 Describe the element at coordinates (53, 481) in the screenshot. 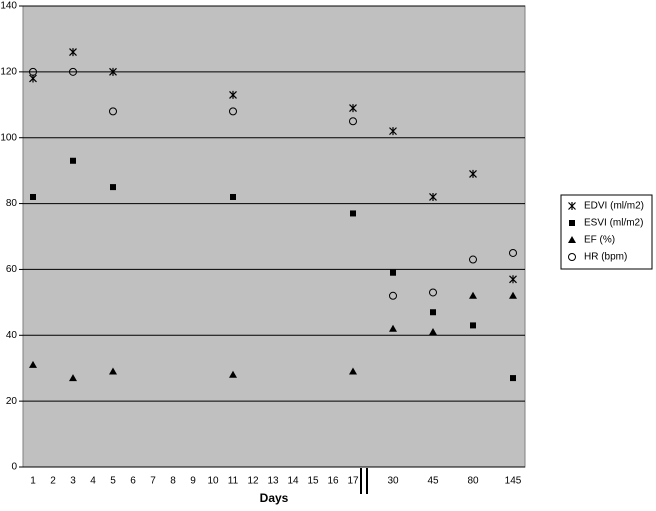

I see `x-tick-label: 2` at that location.